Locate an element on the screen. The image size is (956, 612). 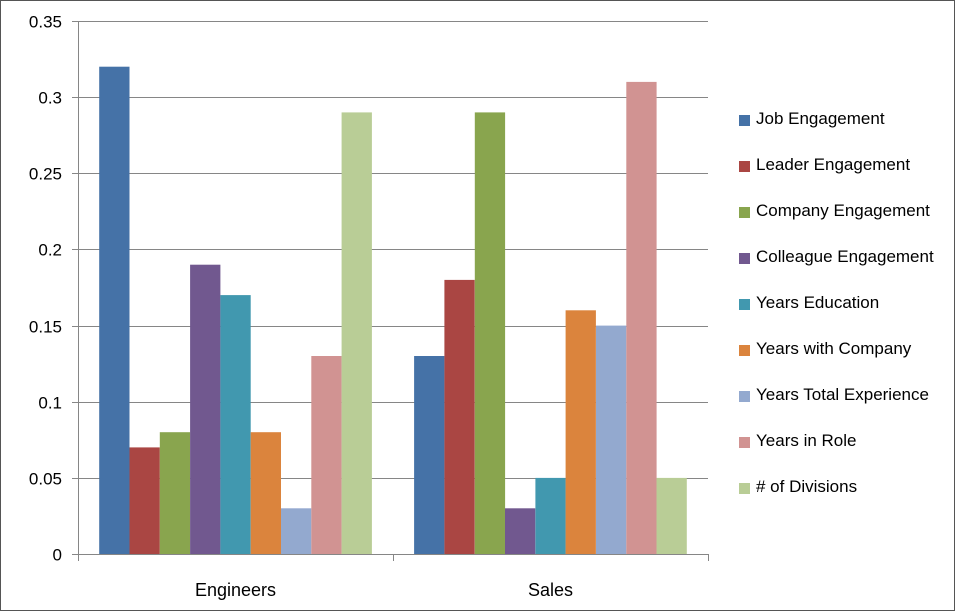
y-tick-label: 0.25 is located at coordinates (45, 174).